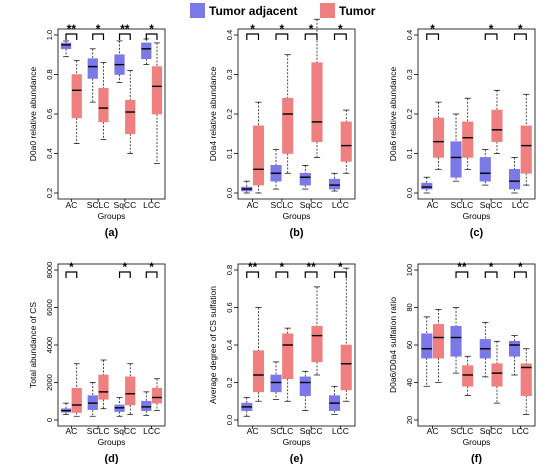 The image size is (550, 464). Describe the element at coordinates (296, 233) in the screenshot. I see `panel-label: (b)` at that location.